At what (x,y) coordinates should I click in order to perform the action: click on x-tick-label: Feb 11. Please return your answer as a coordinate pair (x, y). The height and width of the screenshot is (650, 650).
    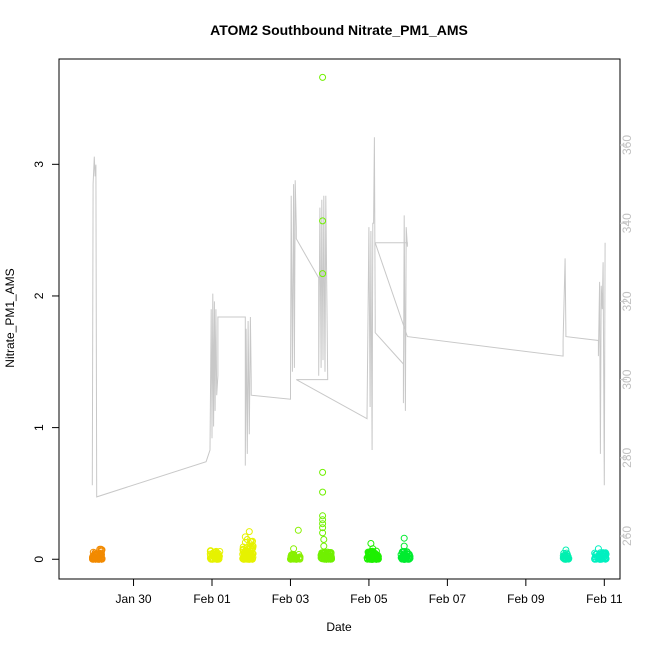
    Looking at the image, I should click on (604, 599).